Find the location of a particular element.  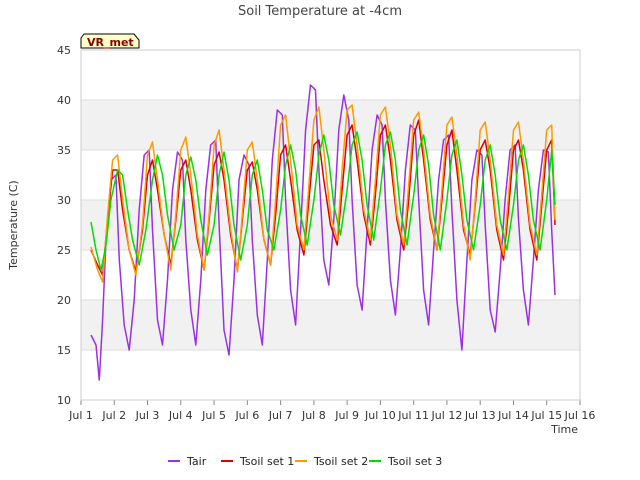

x-tick-label: Jul 13 is located at coordinates (480, 415).